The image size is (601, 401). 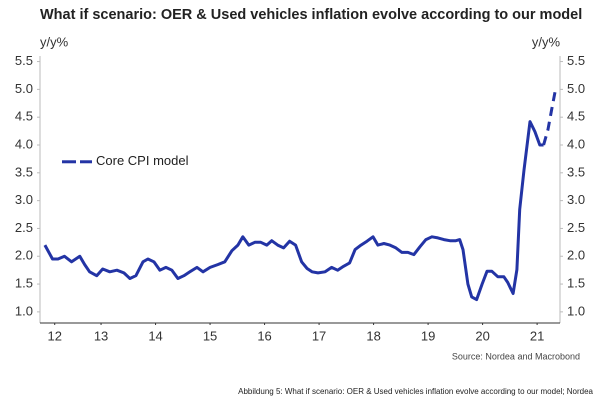 I want to click on legend-label: Core CPI model, so click(x=142, y=160).